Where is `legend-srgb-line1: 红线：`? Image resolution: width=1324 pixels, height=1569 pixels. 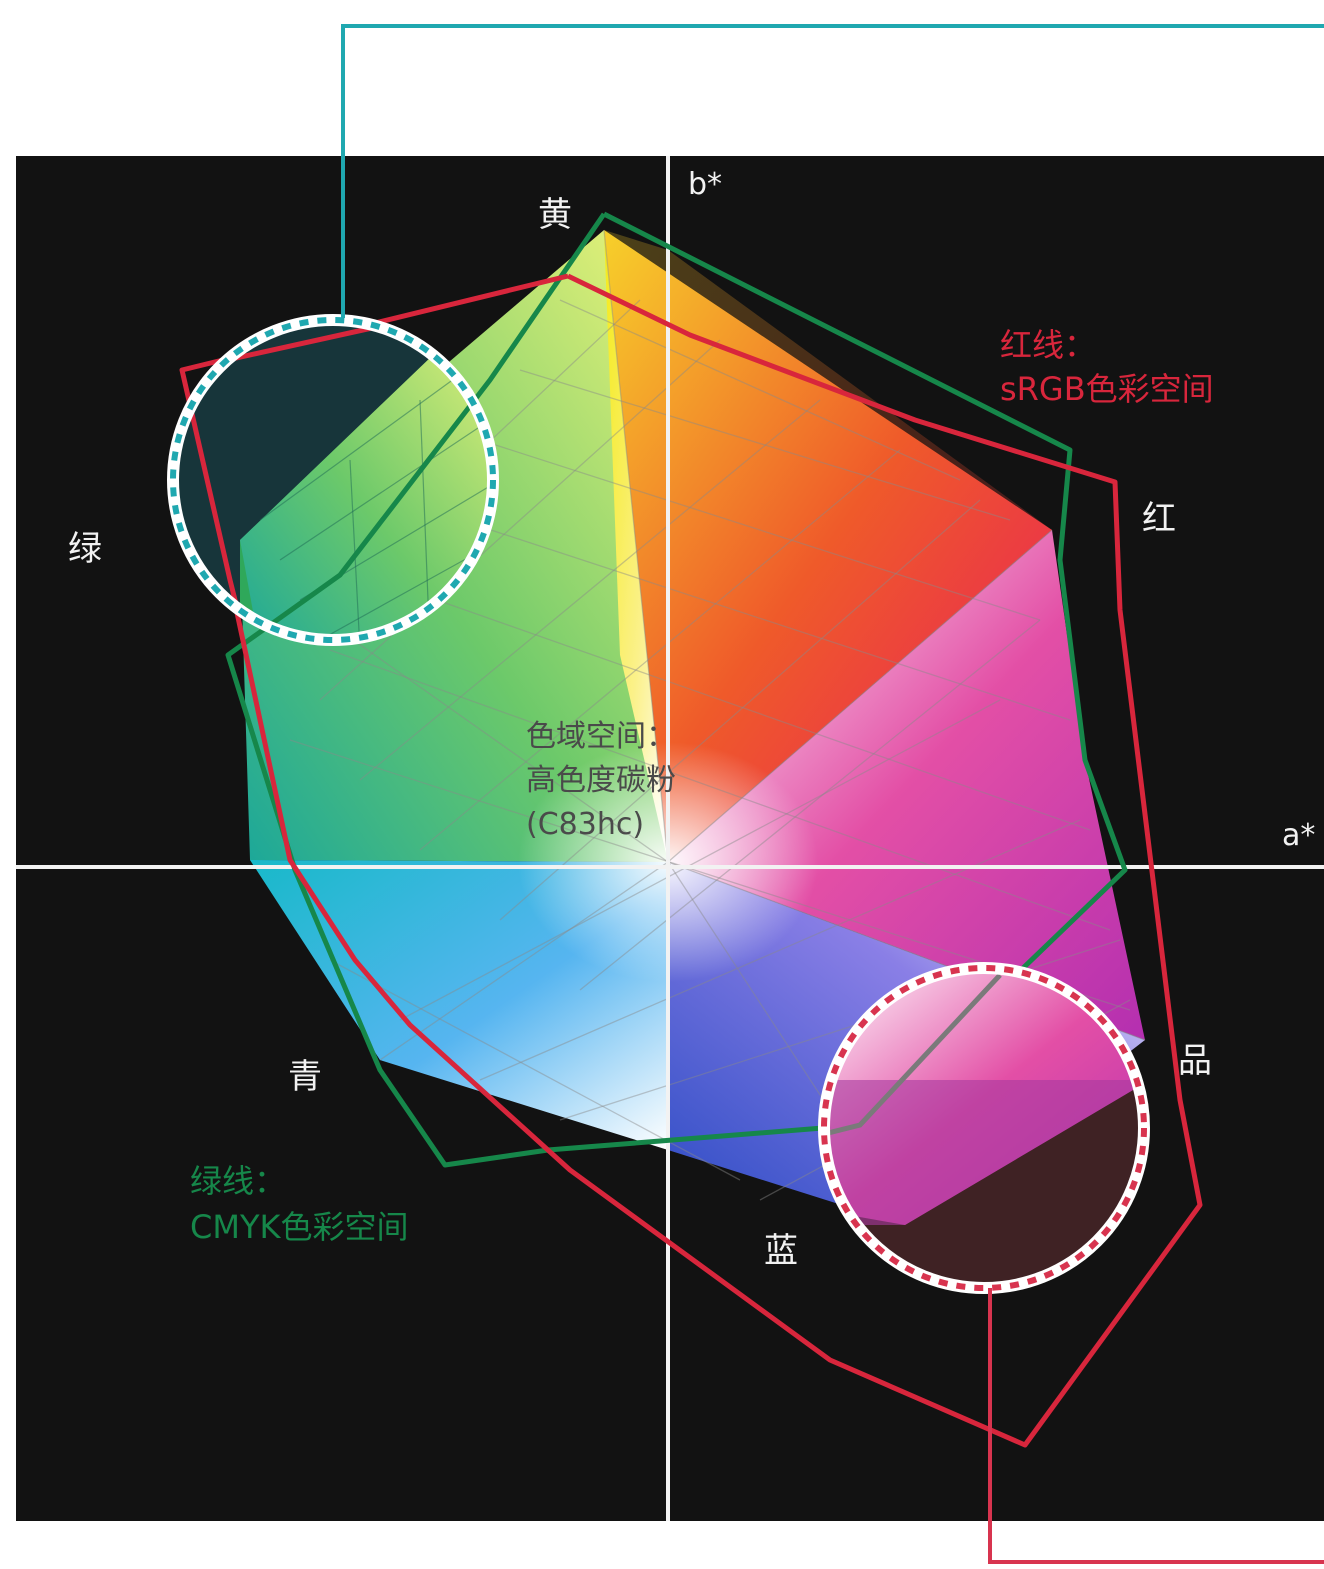 legend-srgb-line1: 红线： is located at coordinates (1048, 345).